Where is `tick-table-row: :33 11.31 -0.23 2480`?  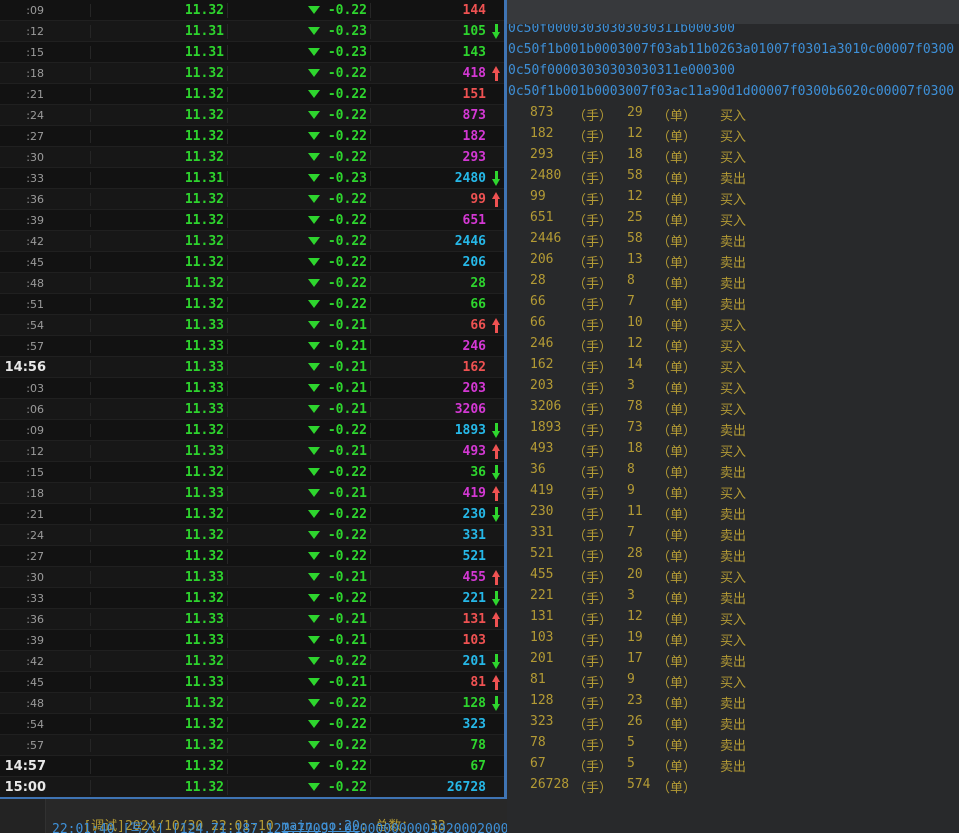
tick-table-row: :33 11.31 -0.23 2480 is located at coordinates (252, 178).